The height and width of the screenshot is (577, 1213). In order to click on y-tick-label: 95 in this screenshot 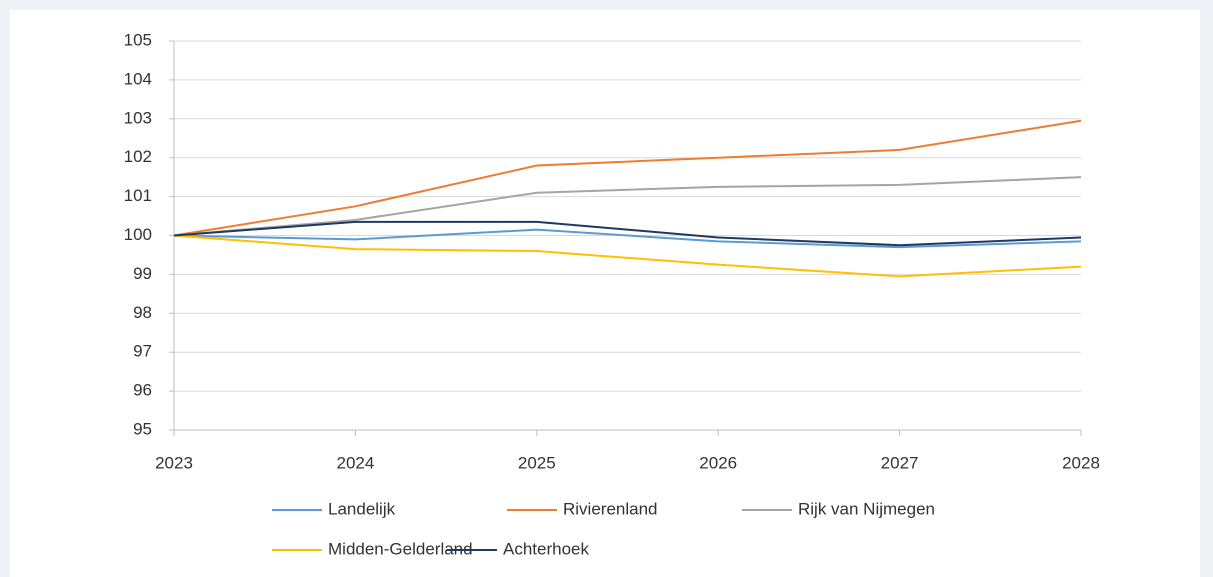, I will do `click(142, 428)`.